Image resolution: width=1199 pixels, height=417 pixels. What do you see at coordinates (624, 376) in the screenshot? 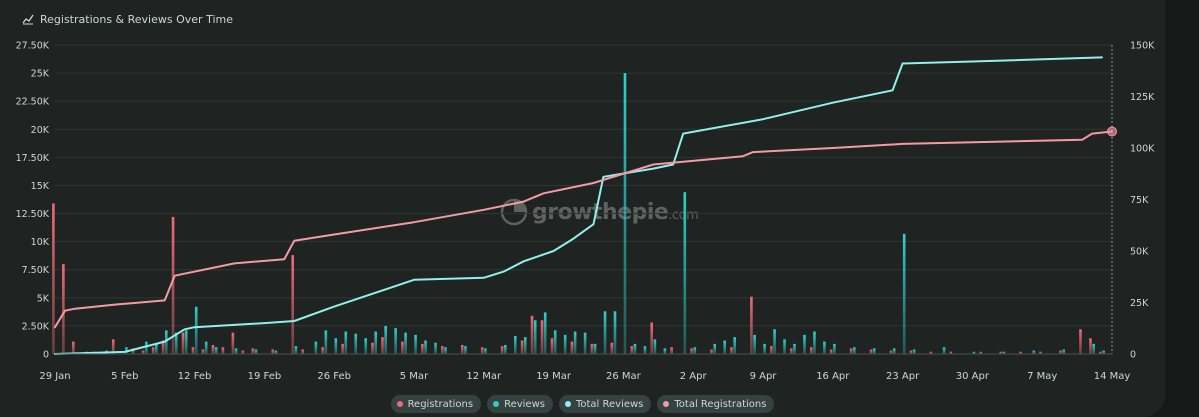
I see `x-tick-label: 26 Mar` at bounding box center [624, 376].